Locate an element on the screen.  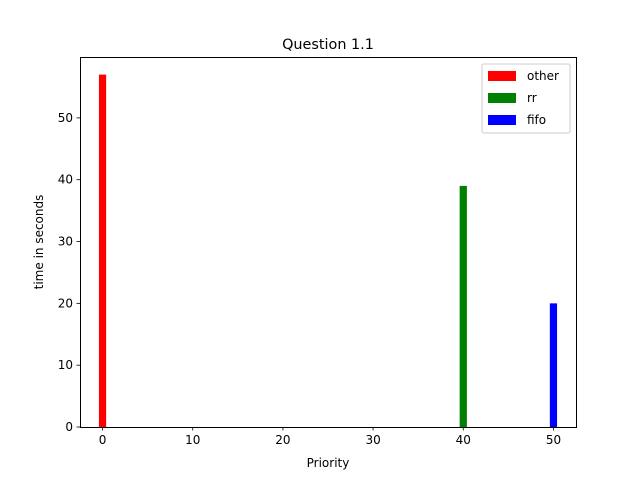
x-tick-label-4: 40 is located at coordinates (463, 440).